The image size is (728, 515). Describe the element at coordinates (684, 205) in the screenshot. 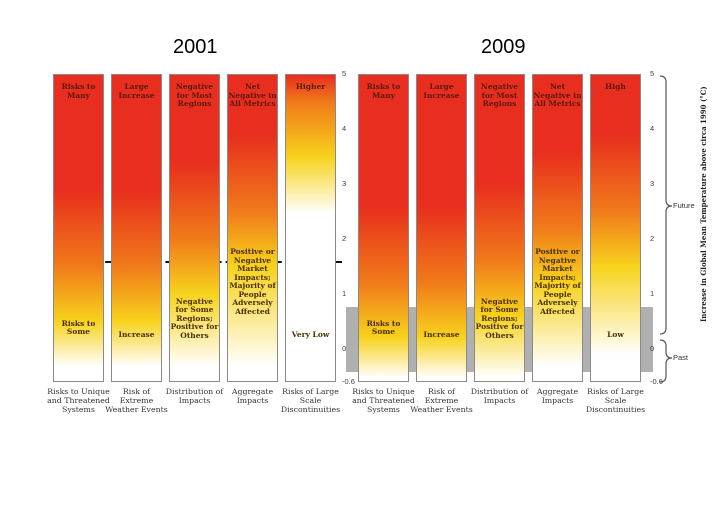

I see `future-label: Future` at that location.